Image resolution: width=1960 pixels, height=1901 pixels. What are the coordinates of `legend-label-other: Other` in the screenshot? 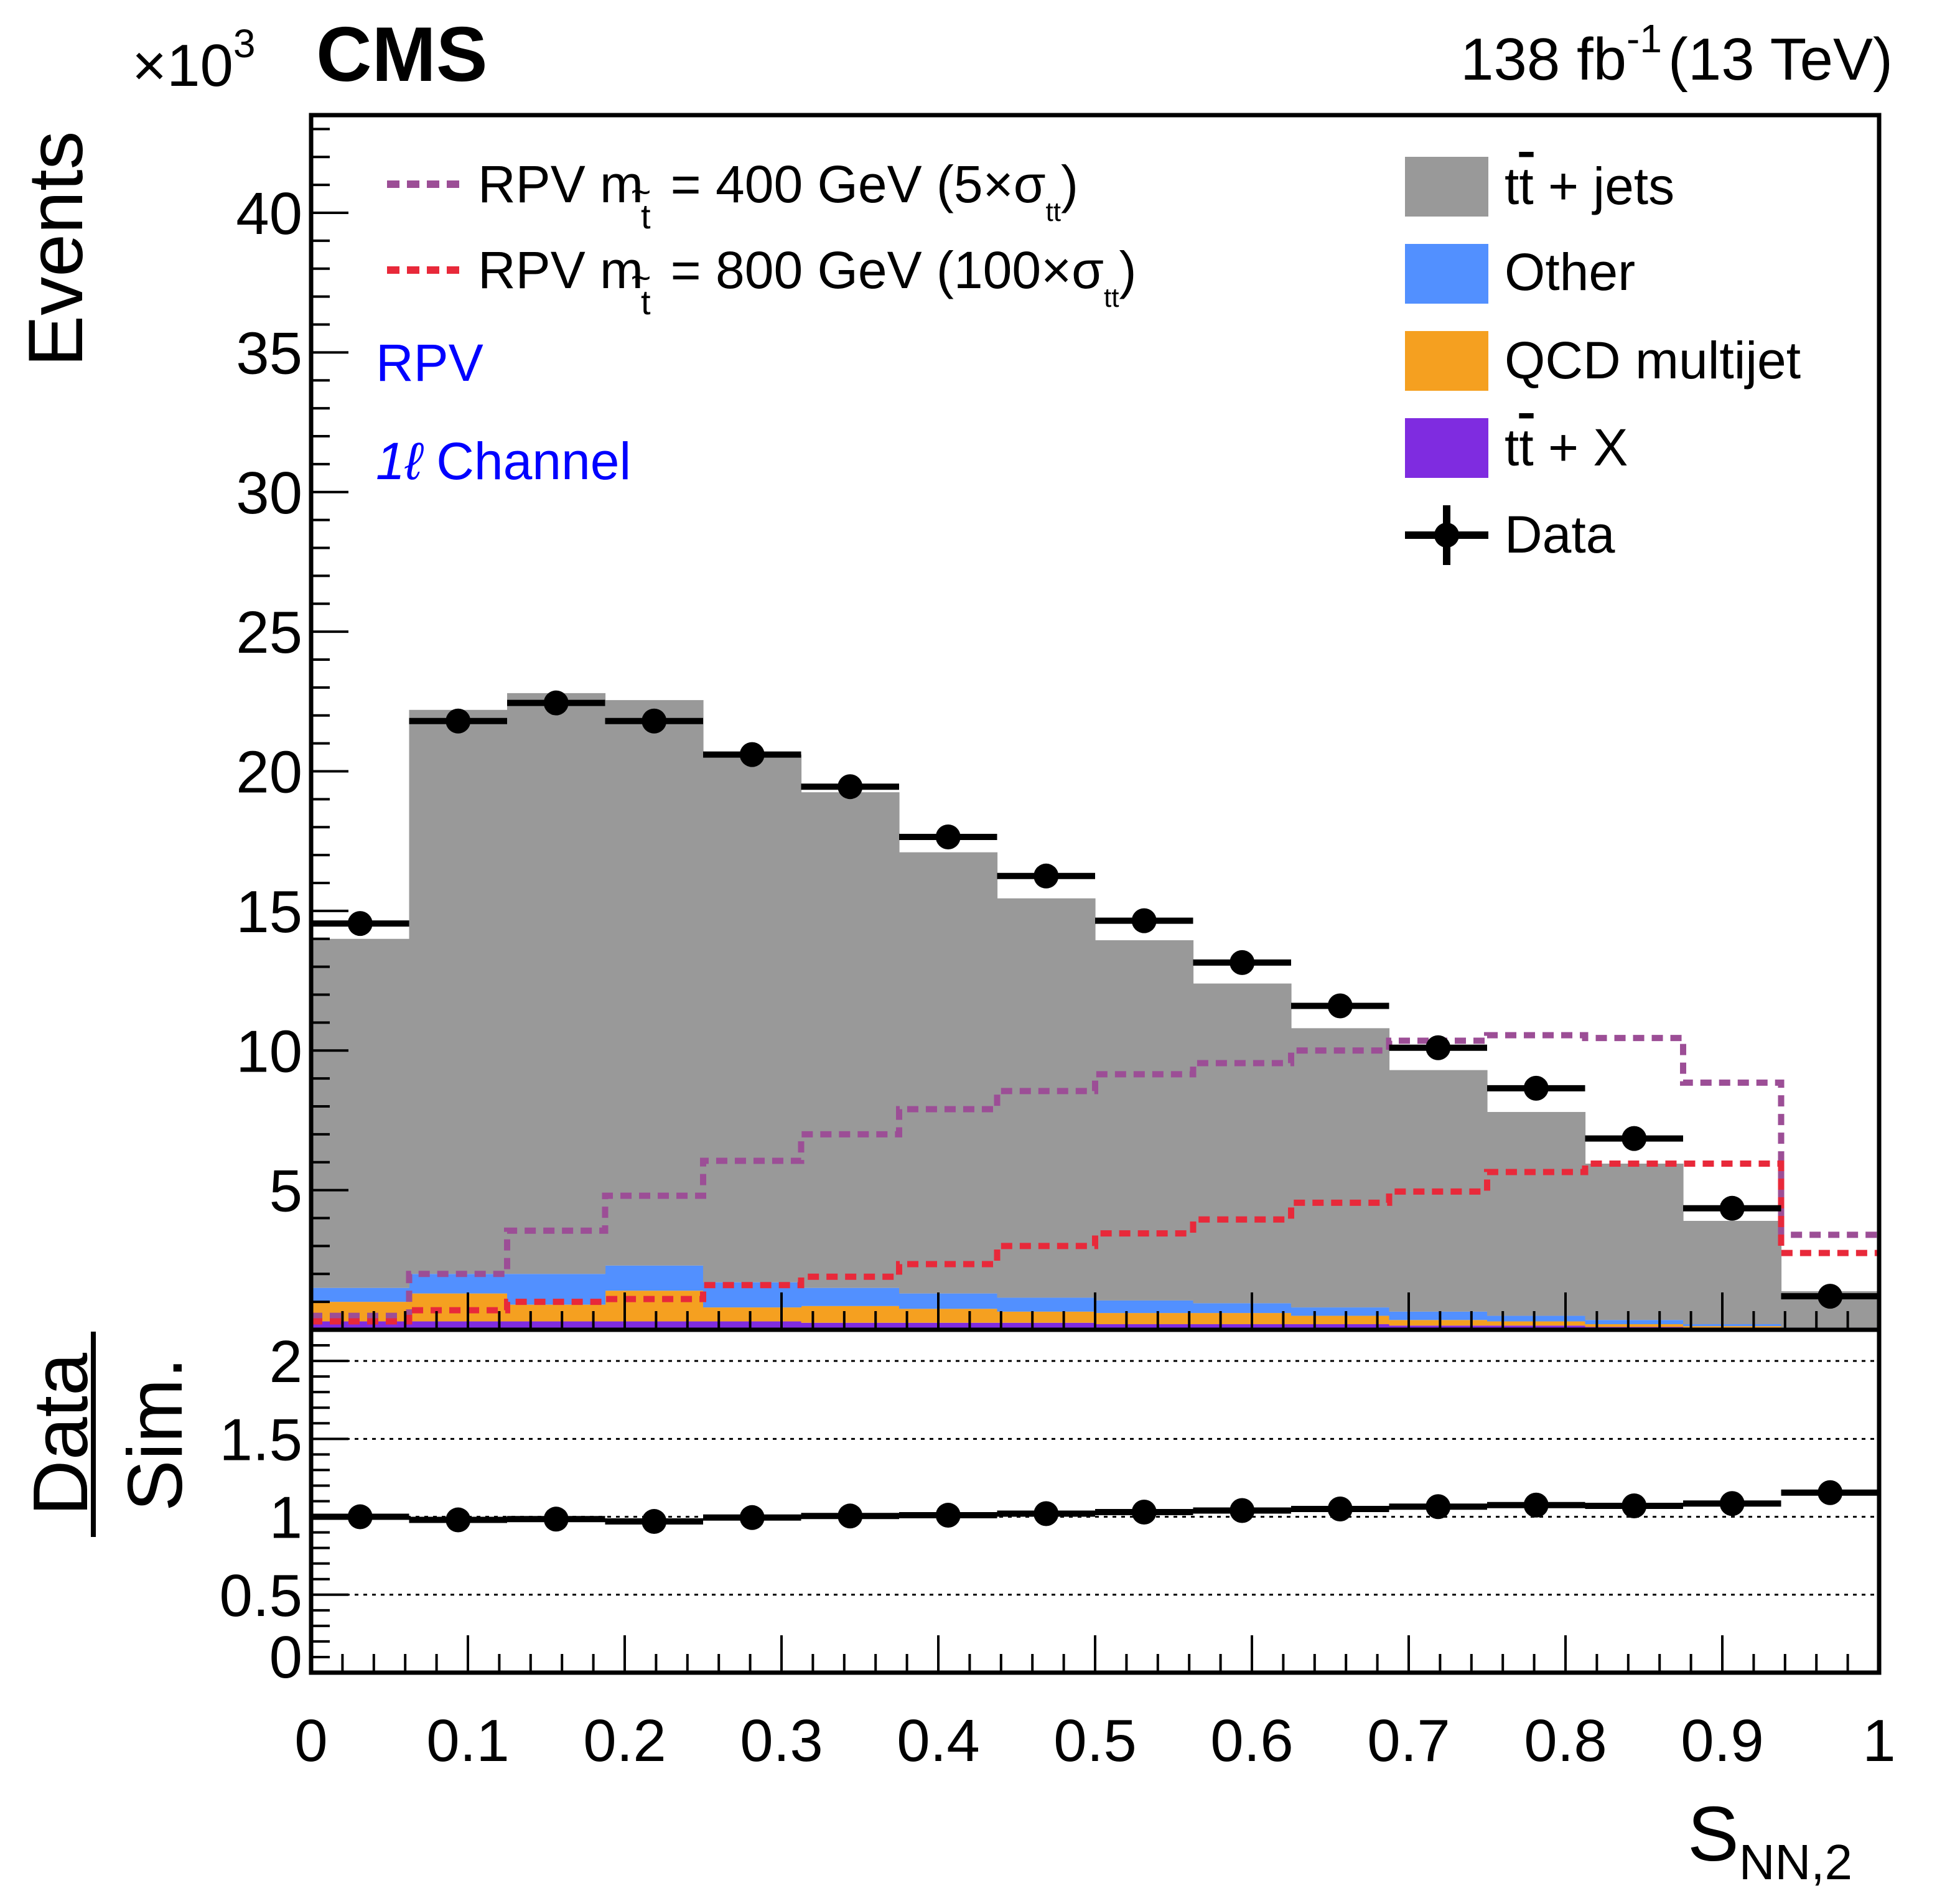 It's located at (1570, 272).